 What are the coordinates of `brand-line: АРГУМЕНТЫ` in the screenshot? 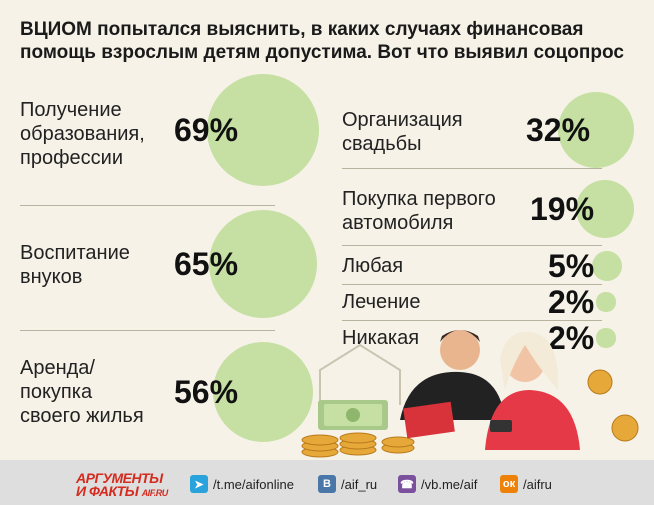 It's located at (119, 478).